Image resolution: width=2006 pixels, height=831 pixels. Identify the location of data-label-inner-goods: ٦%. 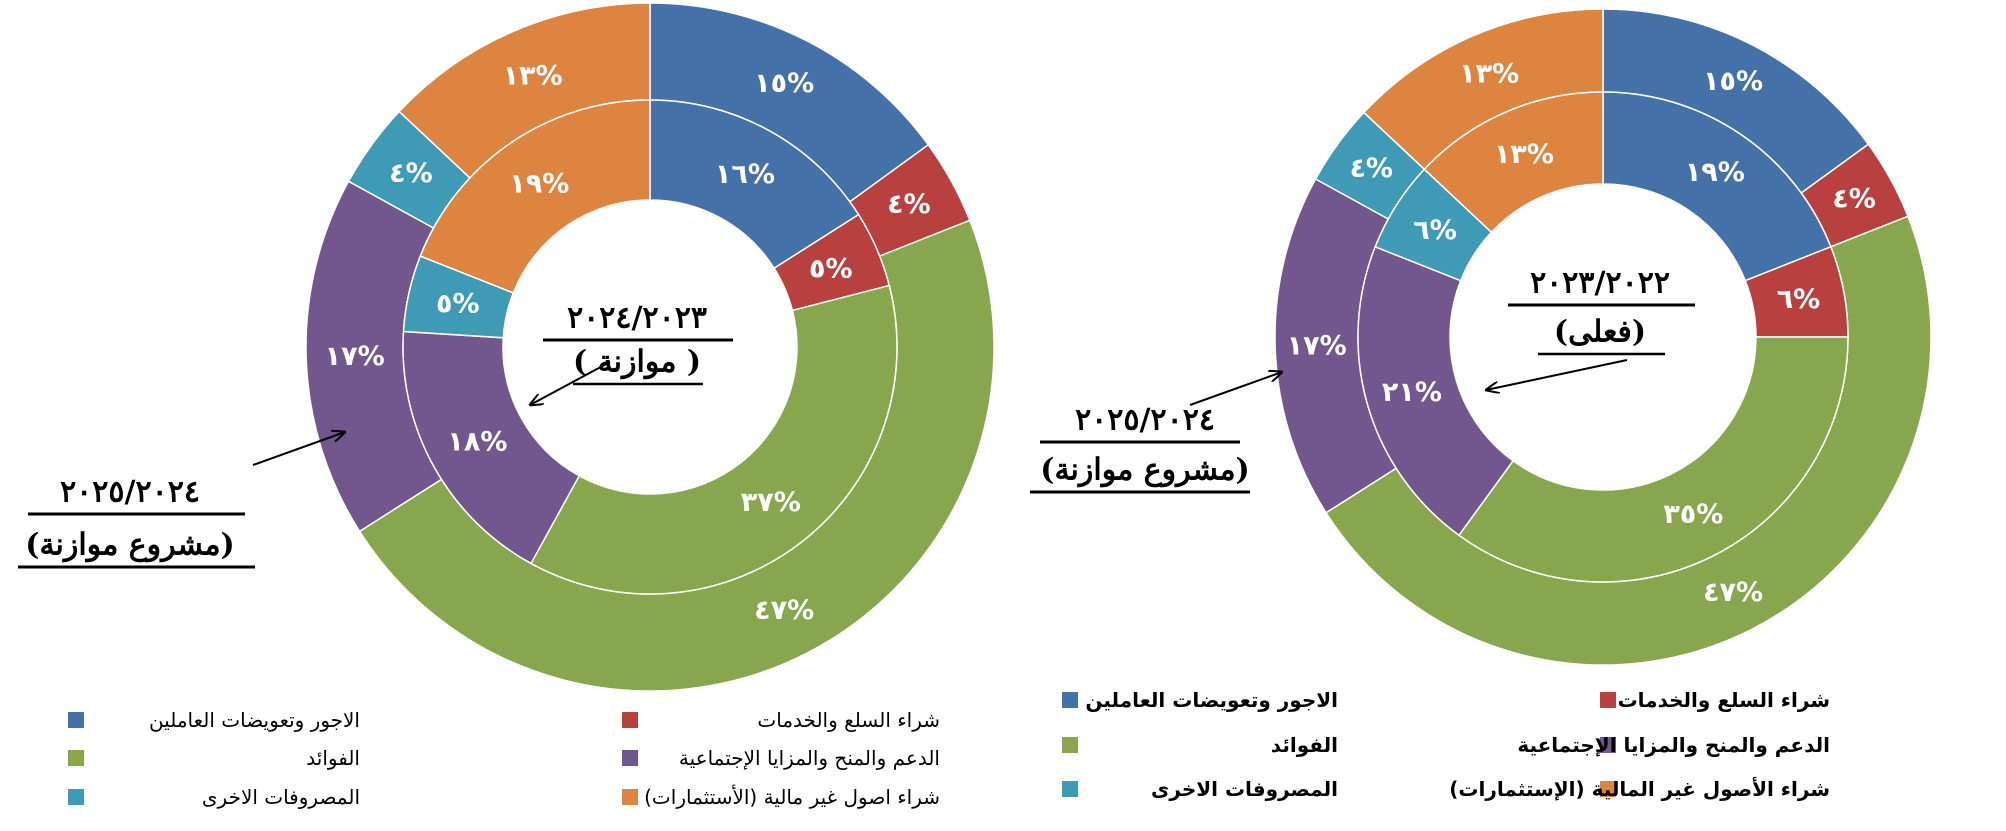
(1799, 299).